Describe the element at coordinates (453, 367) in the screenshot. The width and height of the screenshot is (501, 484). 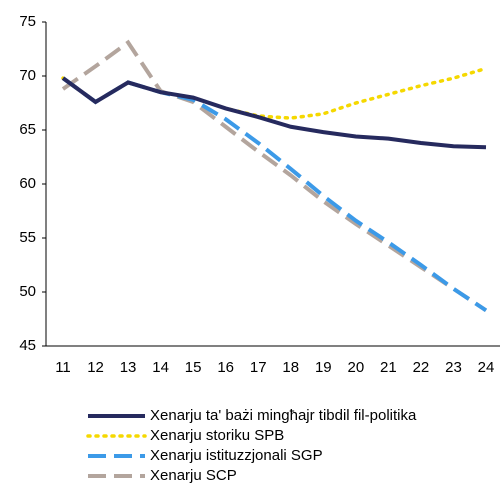
I see `x-tick-label: 23` at that location.